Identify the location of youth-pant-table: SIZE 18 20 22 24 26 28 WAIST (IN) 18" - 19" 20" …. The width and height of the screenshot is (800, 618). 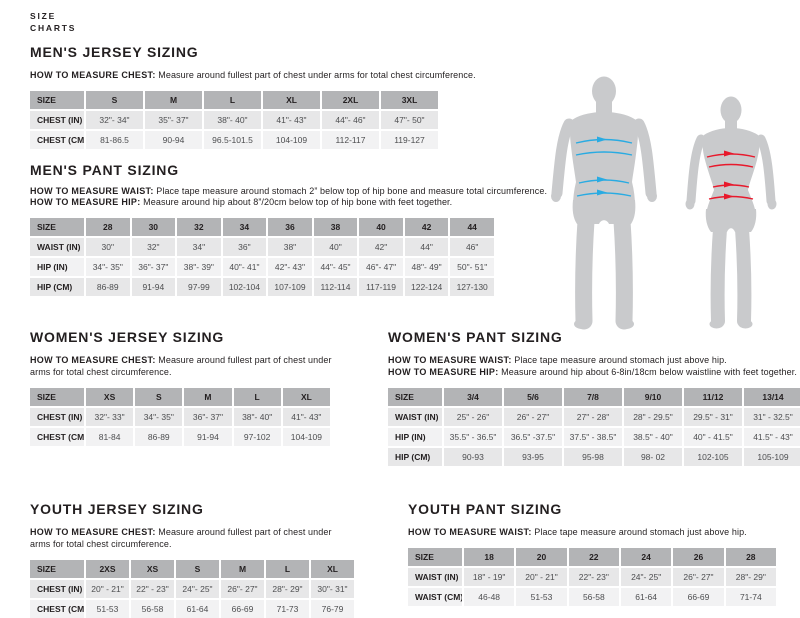
(592, 577).